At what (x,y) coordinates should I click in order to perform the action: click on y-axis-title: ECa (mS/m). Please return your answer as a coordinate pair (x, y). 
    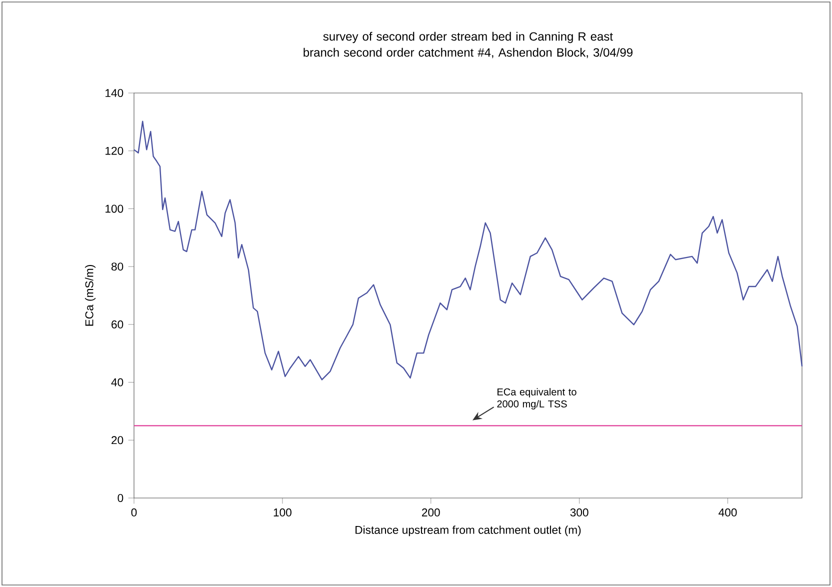
    Looking at the image, I should click on (90, 295).